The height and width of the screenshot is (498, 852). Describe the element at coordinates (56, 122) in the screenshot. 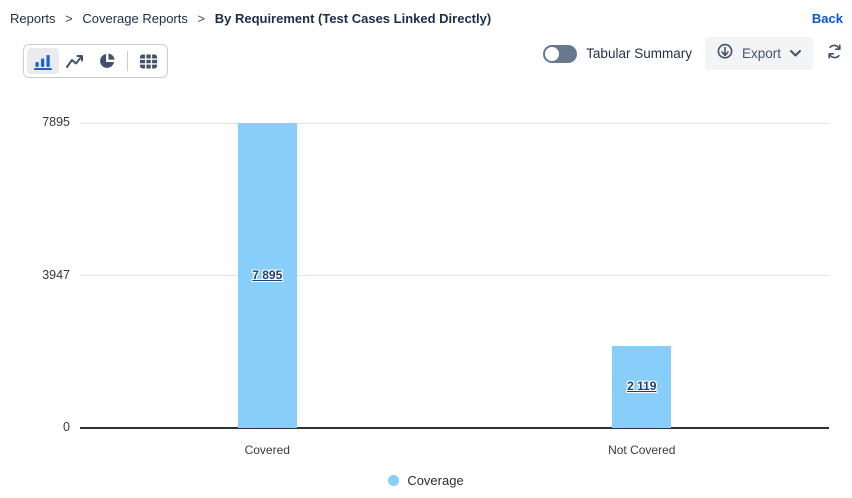

I see `y-axis-tick: 7895` at that location.